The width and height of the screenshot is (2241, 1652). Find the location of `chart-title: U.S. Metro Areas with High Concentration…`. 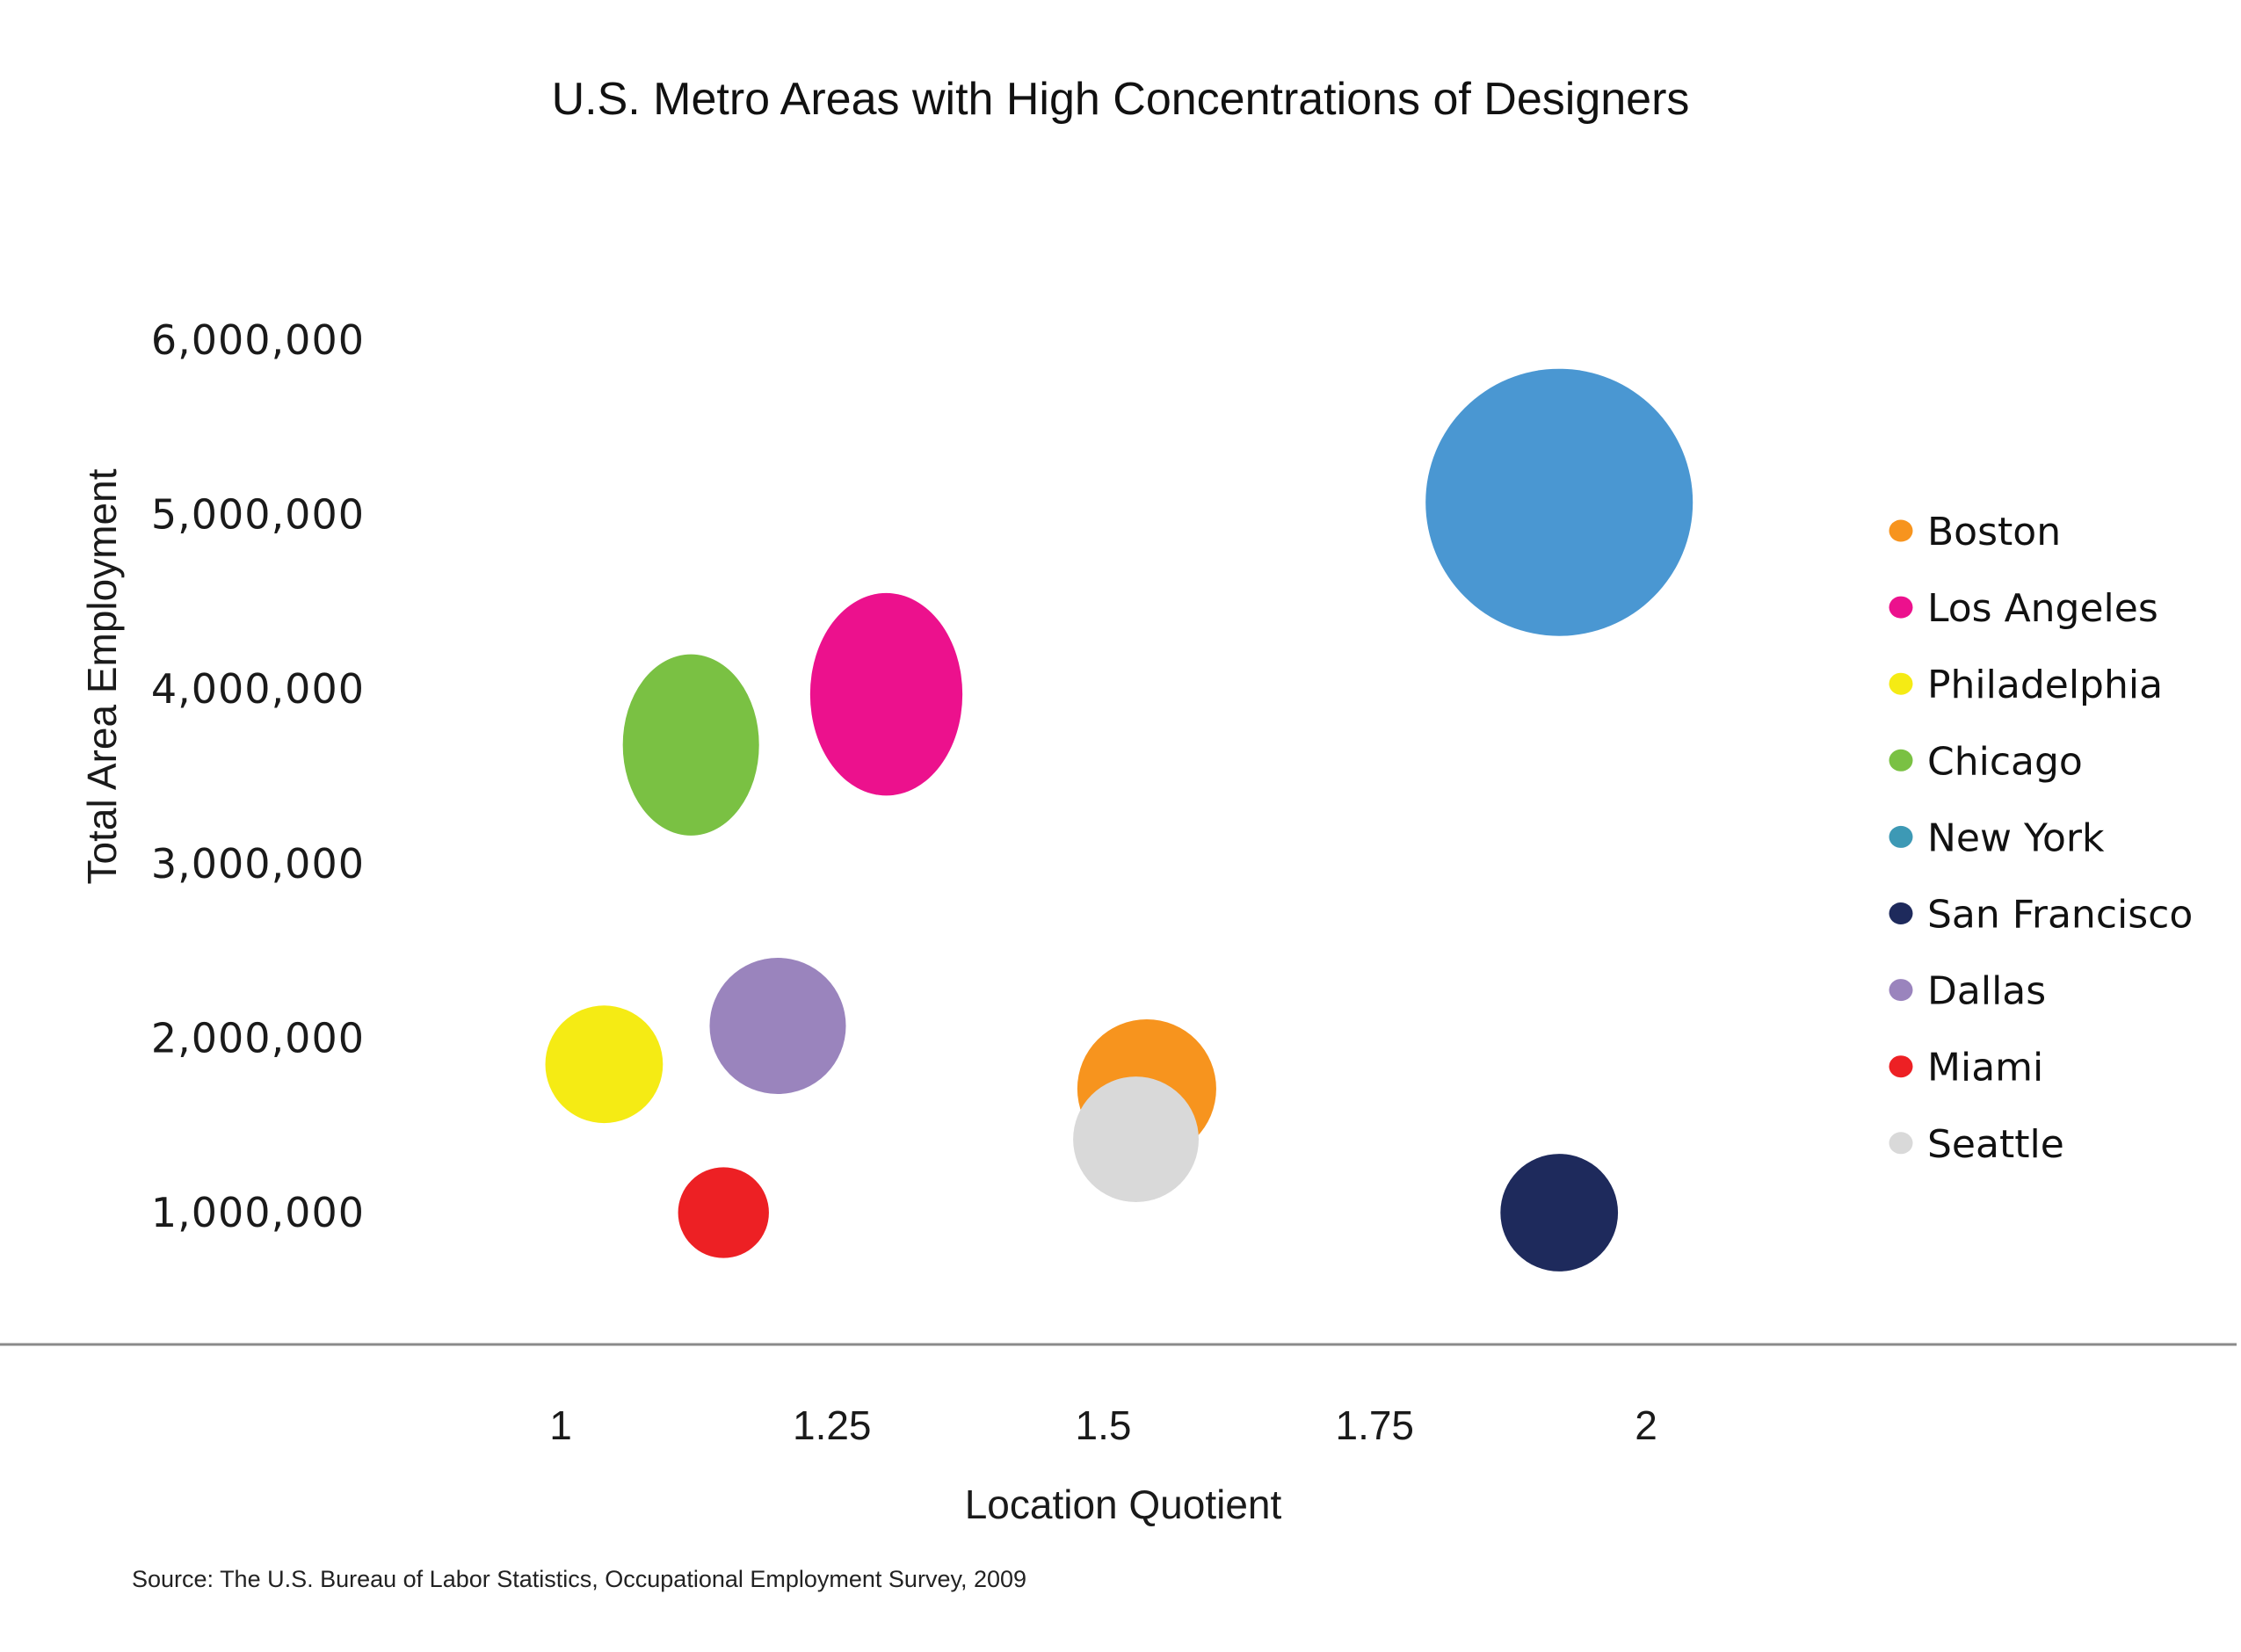

chart-title: U.S. Metro Areas with High Concentration… is located at coordinates (1121, 100).